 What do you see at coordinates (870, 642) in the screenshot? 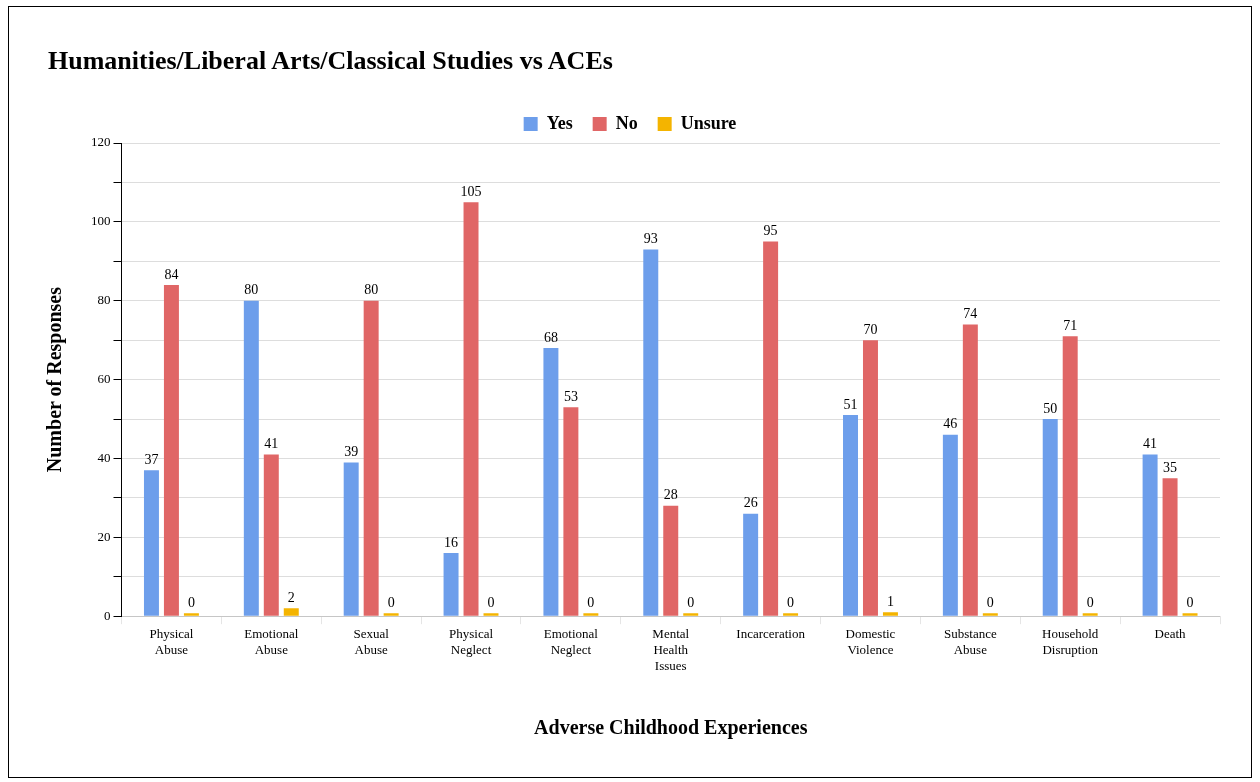
I see `x-tick-label: Domestic Violence` at bounding box center [870, 642].